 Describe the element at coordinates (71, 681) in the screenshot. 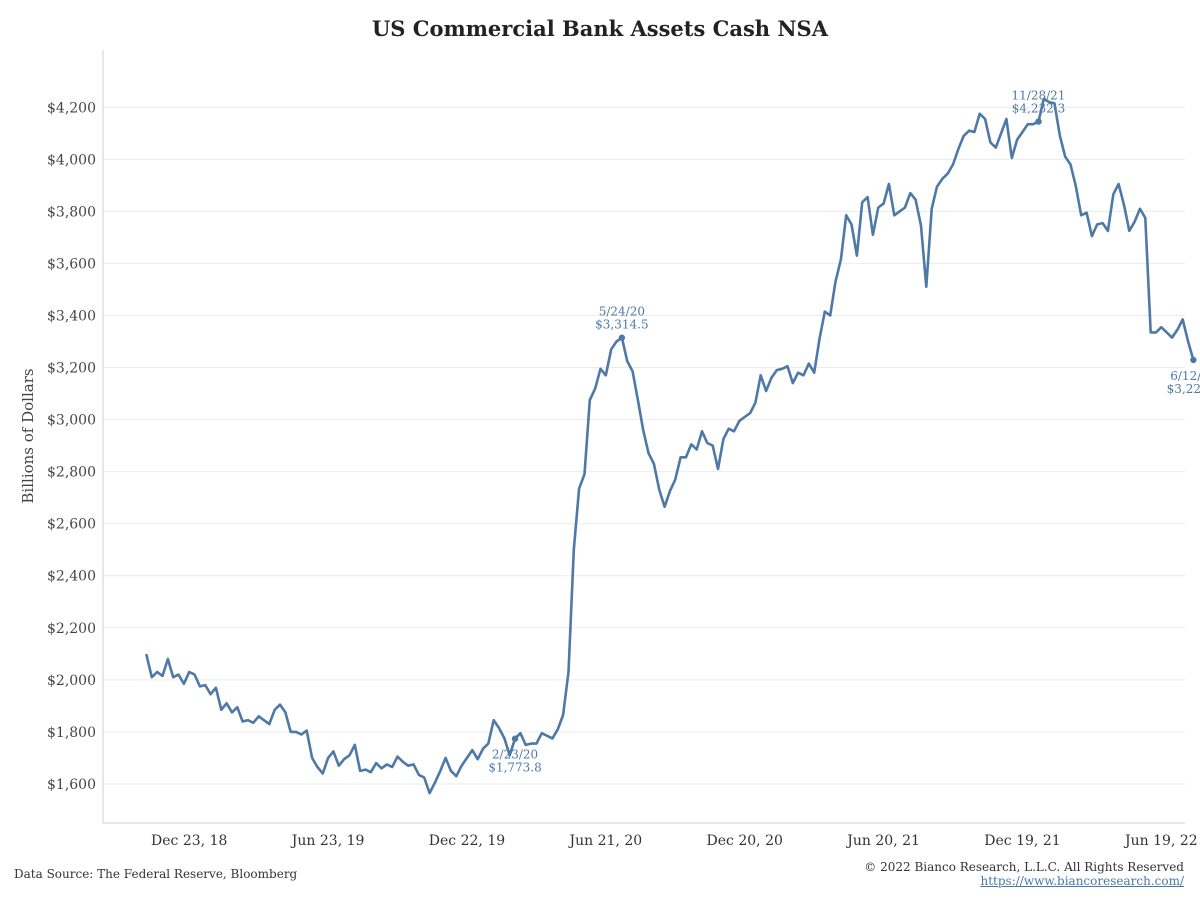

I see `y-tick-label: $2,000` at that location.